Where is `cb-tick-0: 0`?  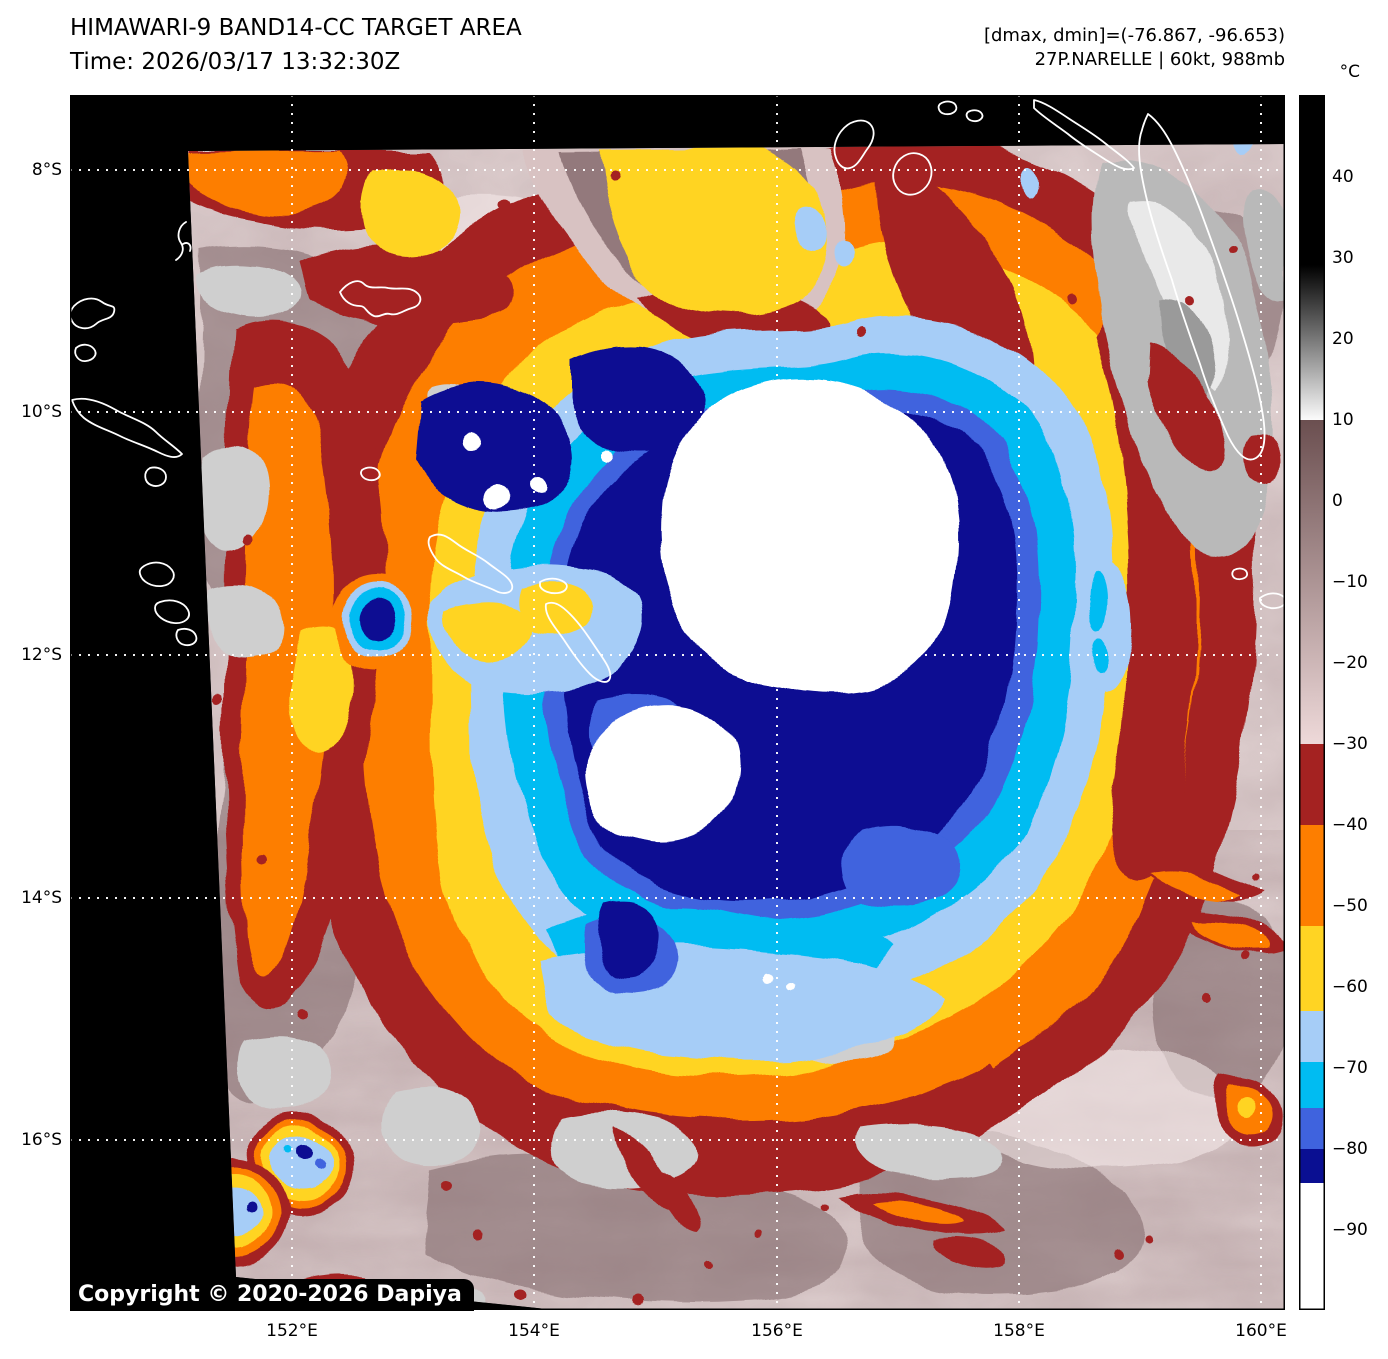
cb-tick-0: 0 is located at coordinates (1337, 501).